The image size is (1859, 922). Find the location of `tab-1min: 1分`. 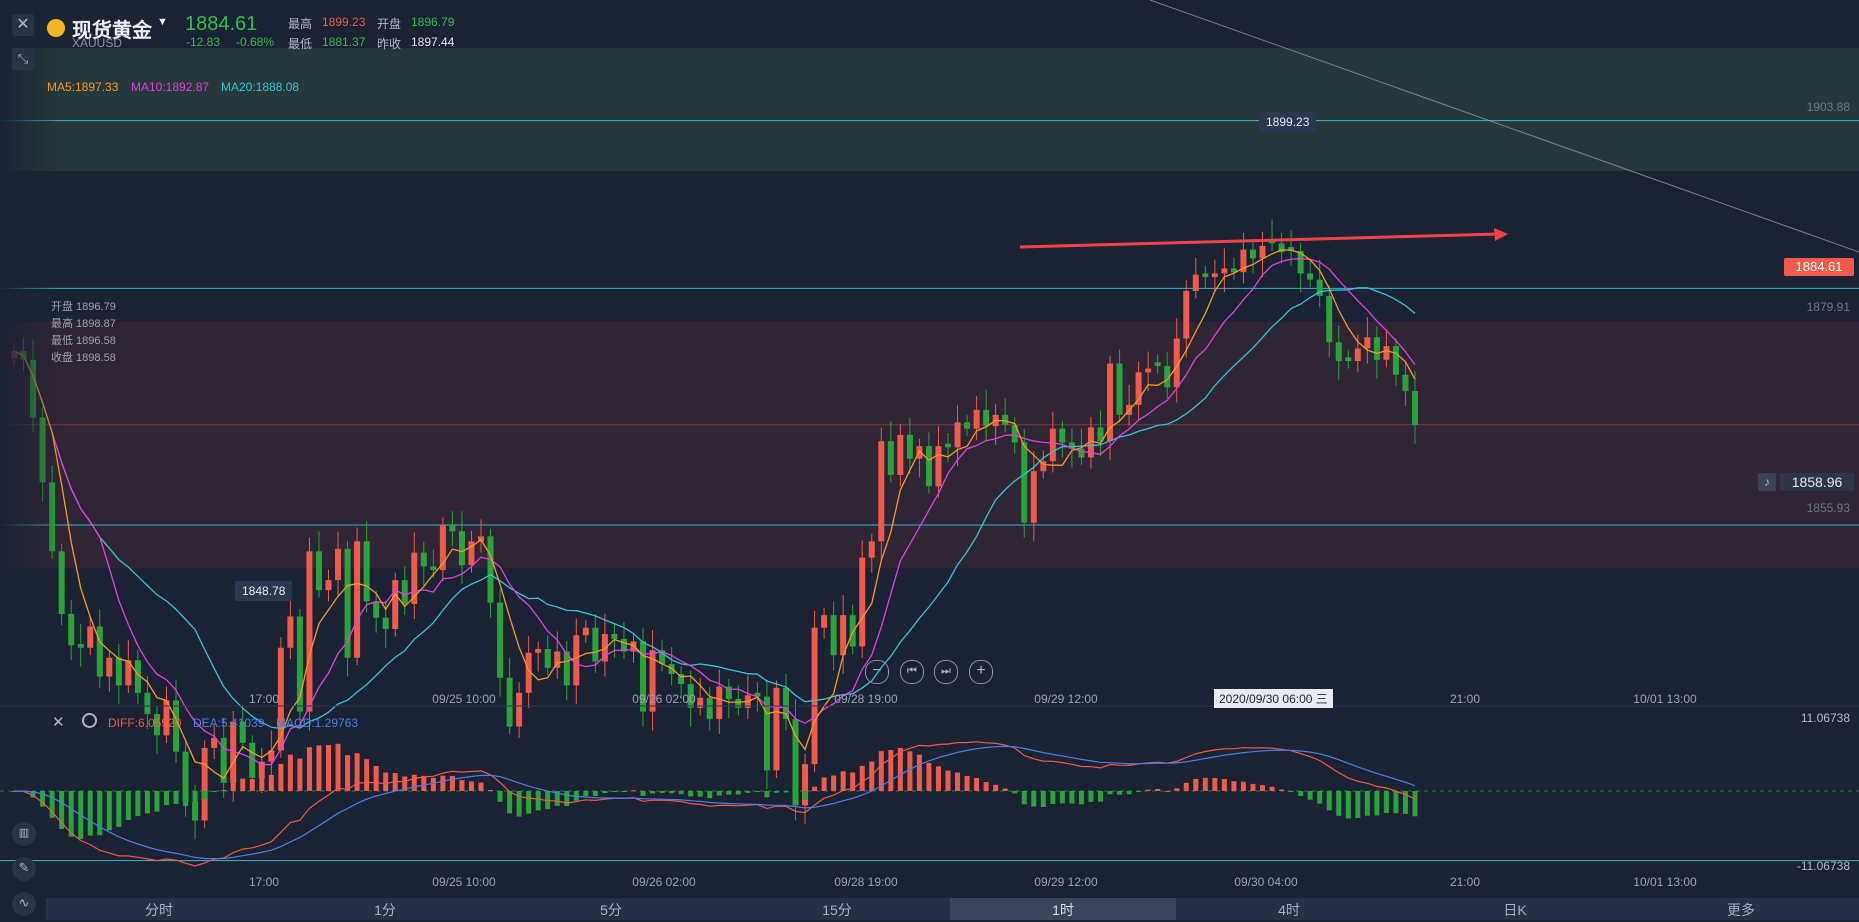

tab-1min: 1分 is located at coordinates (385, 910).